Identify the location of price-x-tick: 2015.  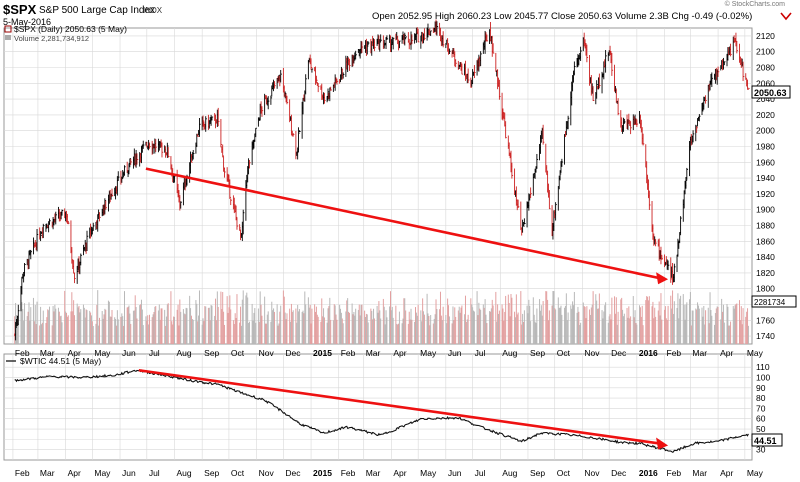
(322, 353).